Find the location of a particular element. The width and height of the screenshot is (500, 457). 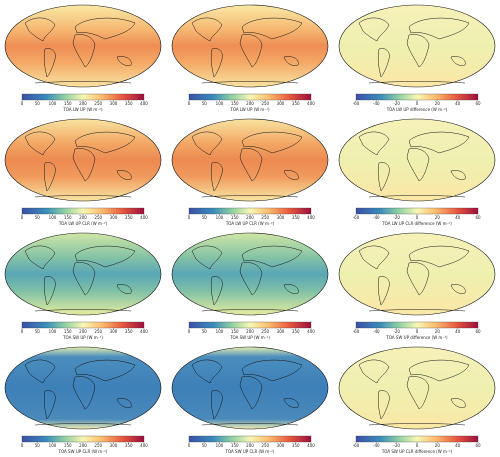

colorbar-label: TOA LW UP CLR difference (W m⁻²) is located at coordinates (416, 223).